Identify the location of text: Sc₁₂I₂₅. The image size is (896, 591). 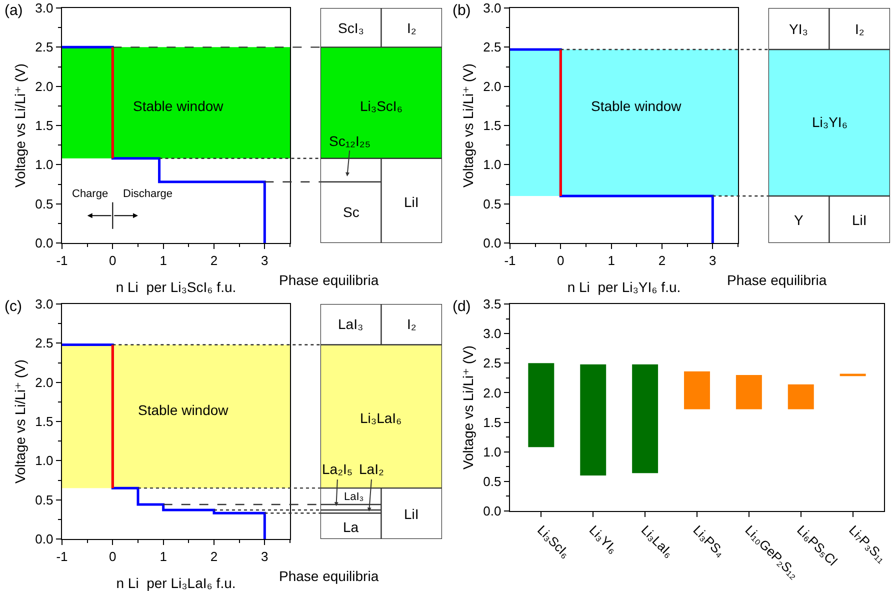
(349, 141).